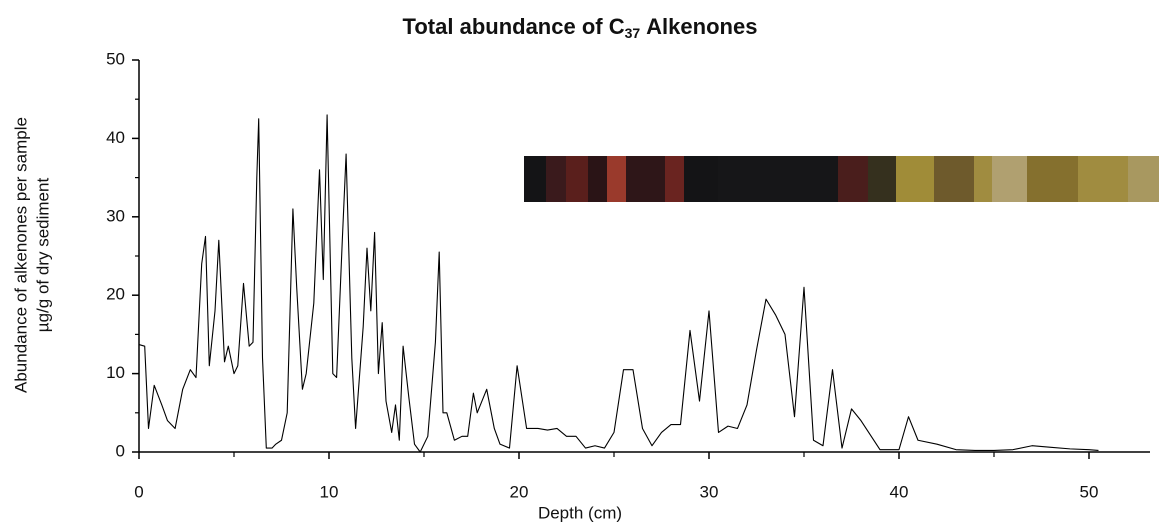 The height and width of the screenshot is (525, 1159). Describe the element at coordinates (514, 26) in the screenshot. I see `title-text: Total abundance of C` at that location.